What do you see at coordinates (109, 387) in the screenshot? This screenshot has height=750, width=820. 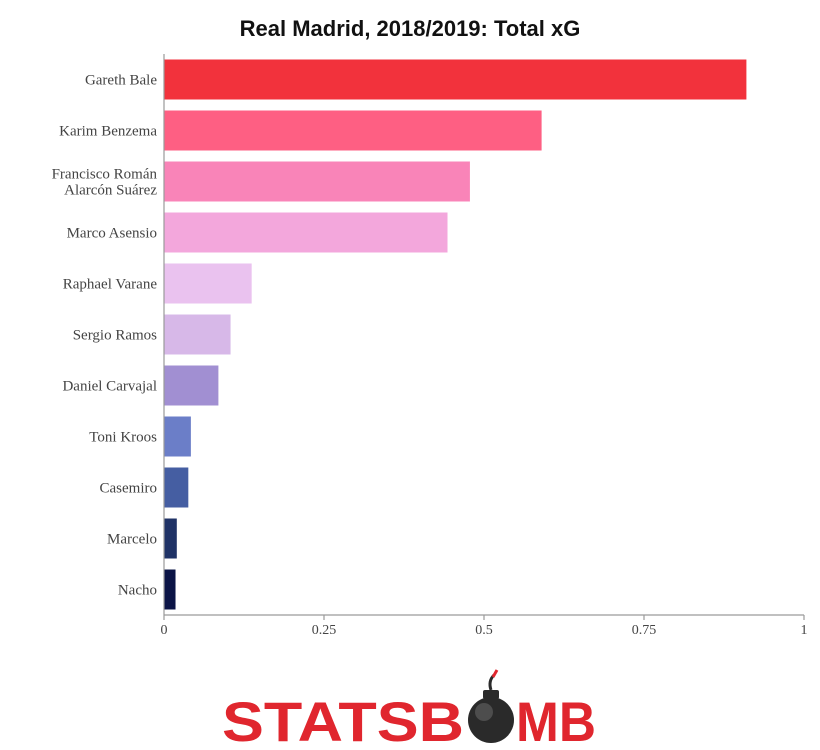 I see `category-label: Daniel Carvajal` at bounding box center [109, 387].